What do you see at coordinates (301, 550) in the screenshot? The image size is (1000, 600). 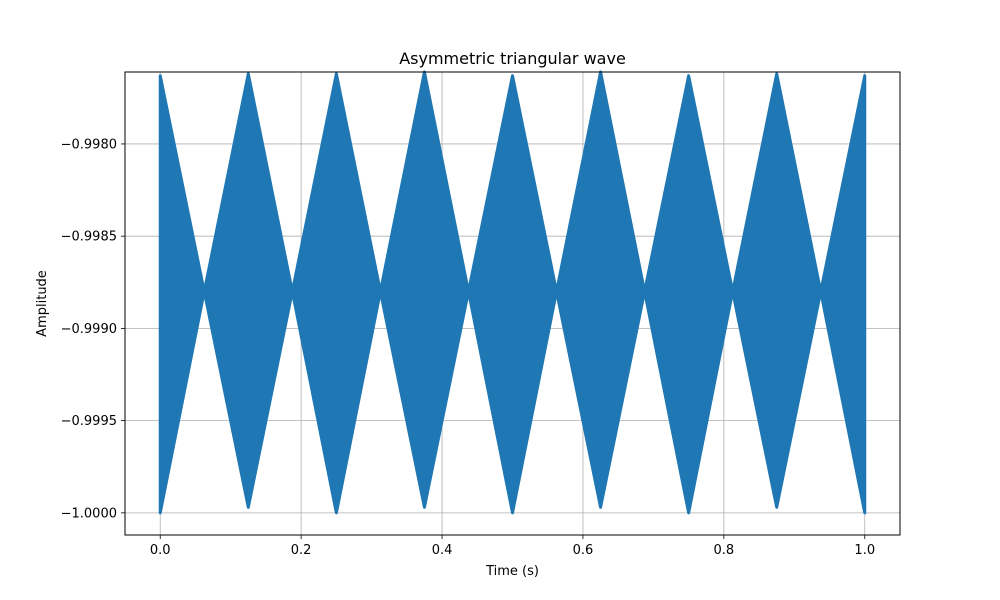 I see `x-tick-label: 0.2` at bounding box center [301, 550].